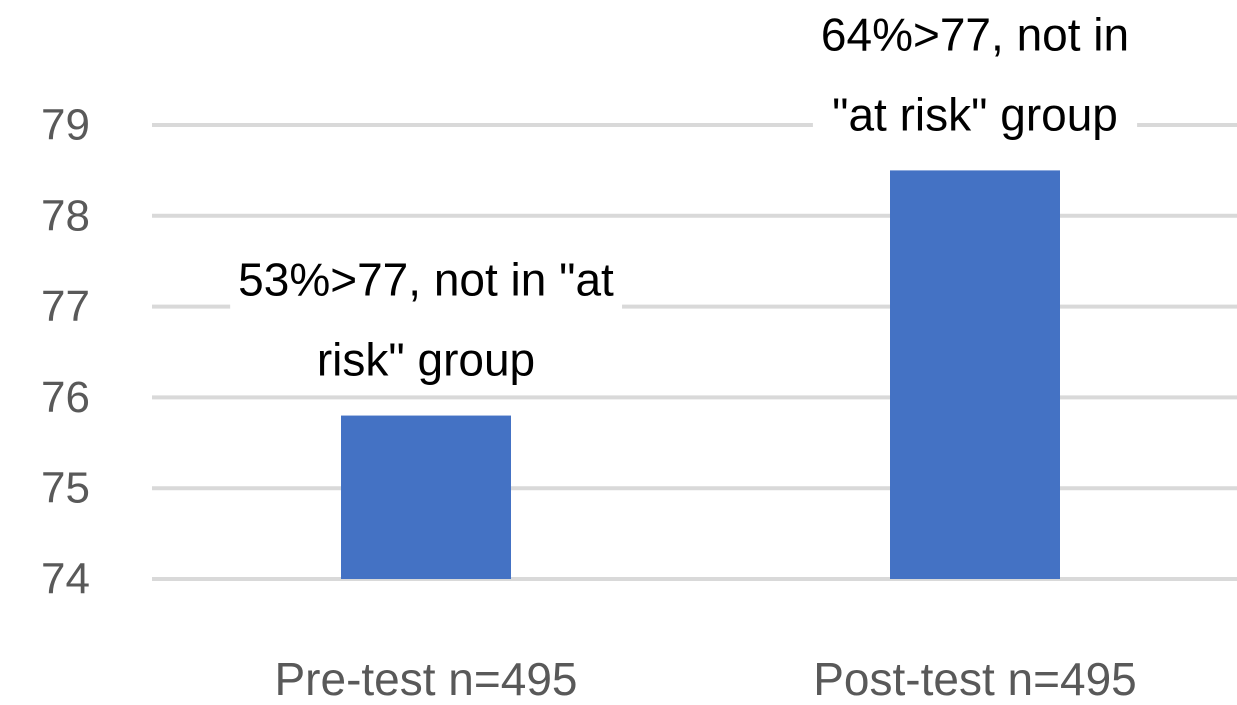 The image size is (1237, 705). What do you see at coordinates (975, 34) in the screenshot?
I see `annotation-line: 64%>77, not in` at bounding box center [975, 34].